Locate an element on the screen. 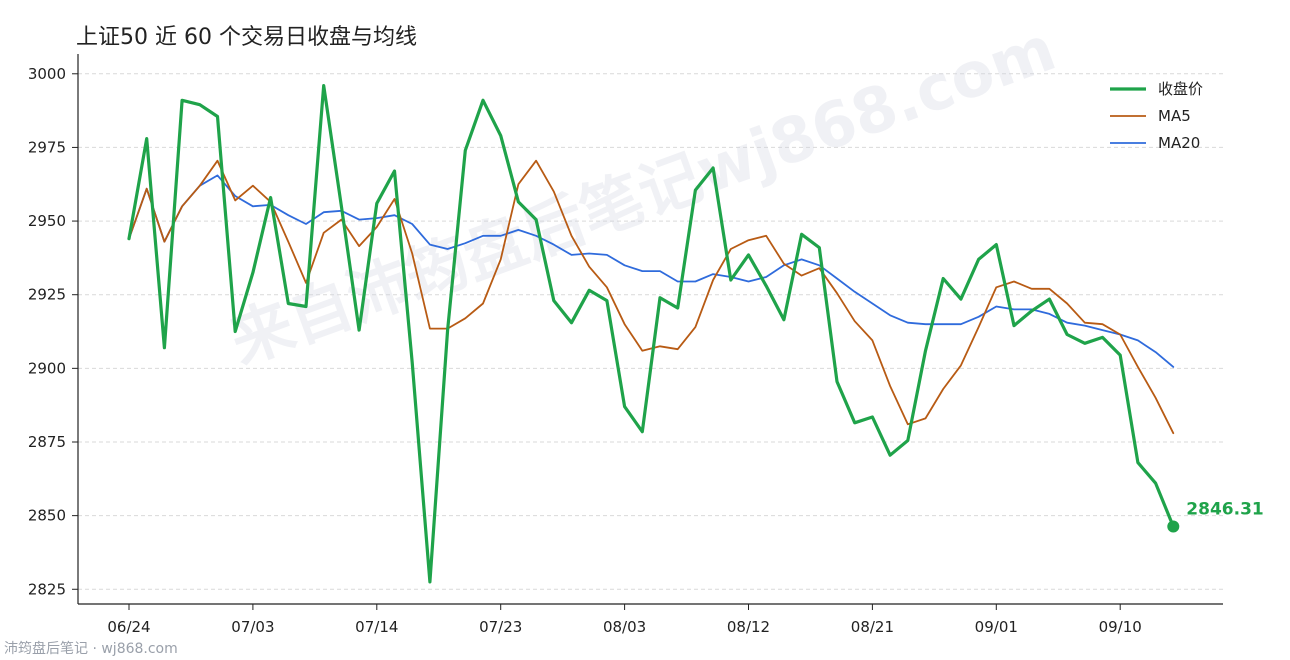 The height and width of the screenshot is (660, 1290). x-tick-label: 09/01 is located at coordinates (996, 627).